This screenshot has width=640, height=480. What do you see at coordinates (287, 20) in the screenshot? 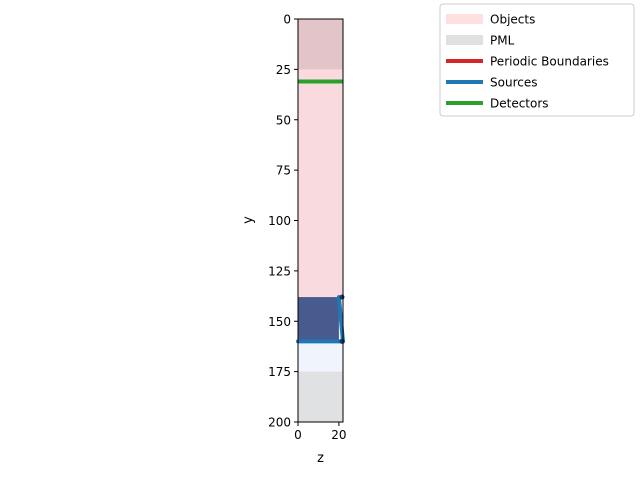
I see `y-tick-label: 0` at bounding box center [287, 20].